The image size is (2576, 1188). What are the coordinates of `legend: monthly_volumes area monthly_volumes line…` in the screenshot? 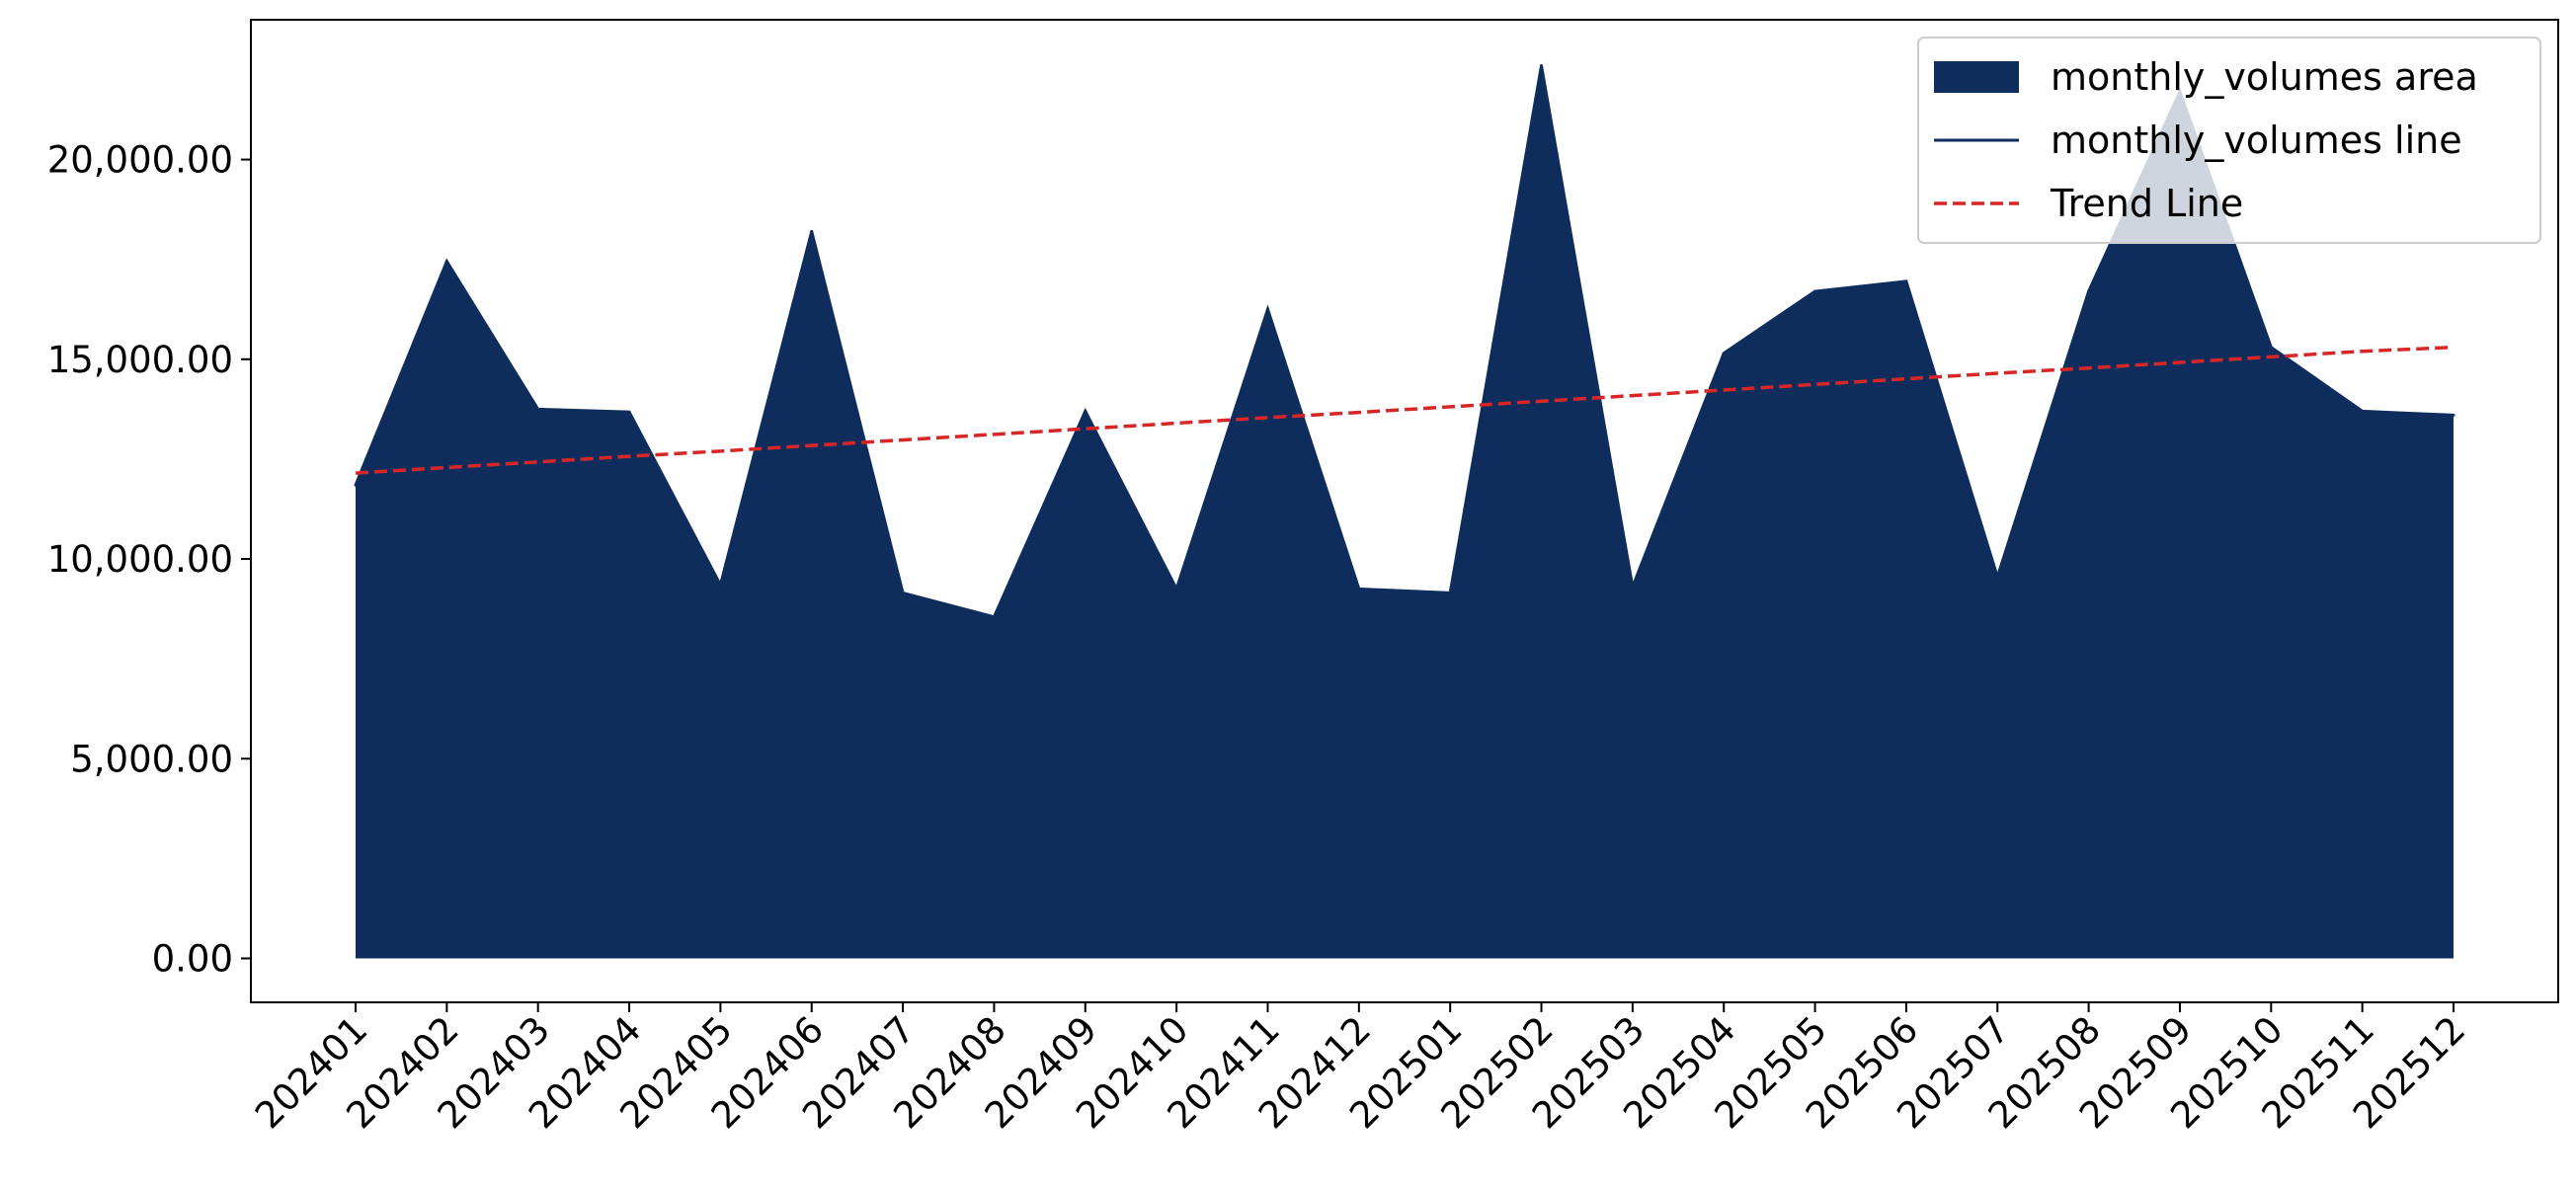 It's located at (2229, 140).